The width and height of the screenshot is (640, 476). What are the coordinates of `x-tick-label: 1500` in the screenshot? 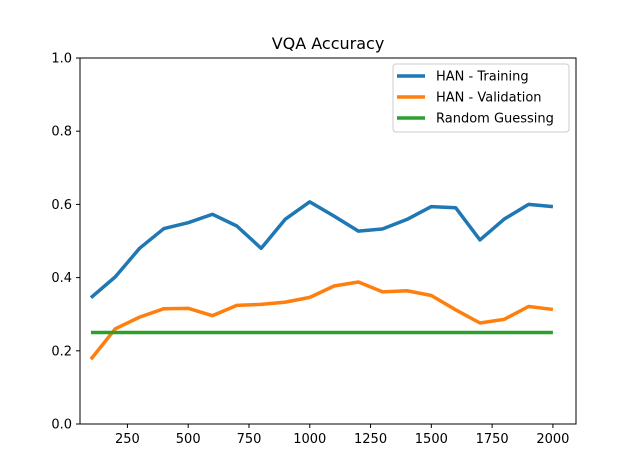 It's located at (431, 439).